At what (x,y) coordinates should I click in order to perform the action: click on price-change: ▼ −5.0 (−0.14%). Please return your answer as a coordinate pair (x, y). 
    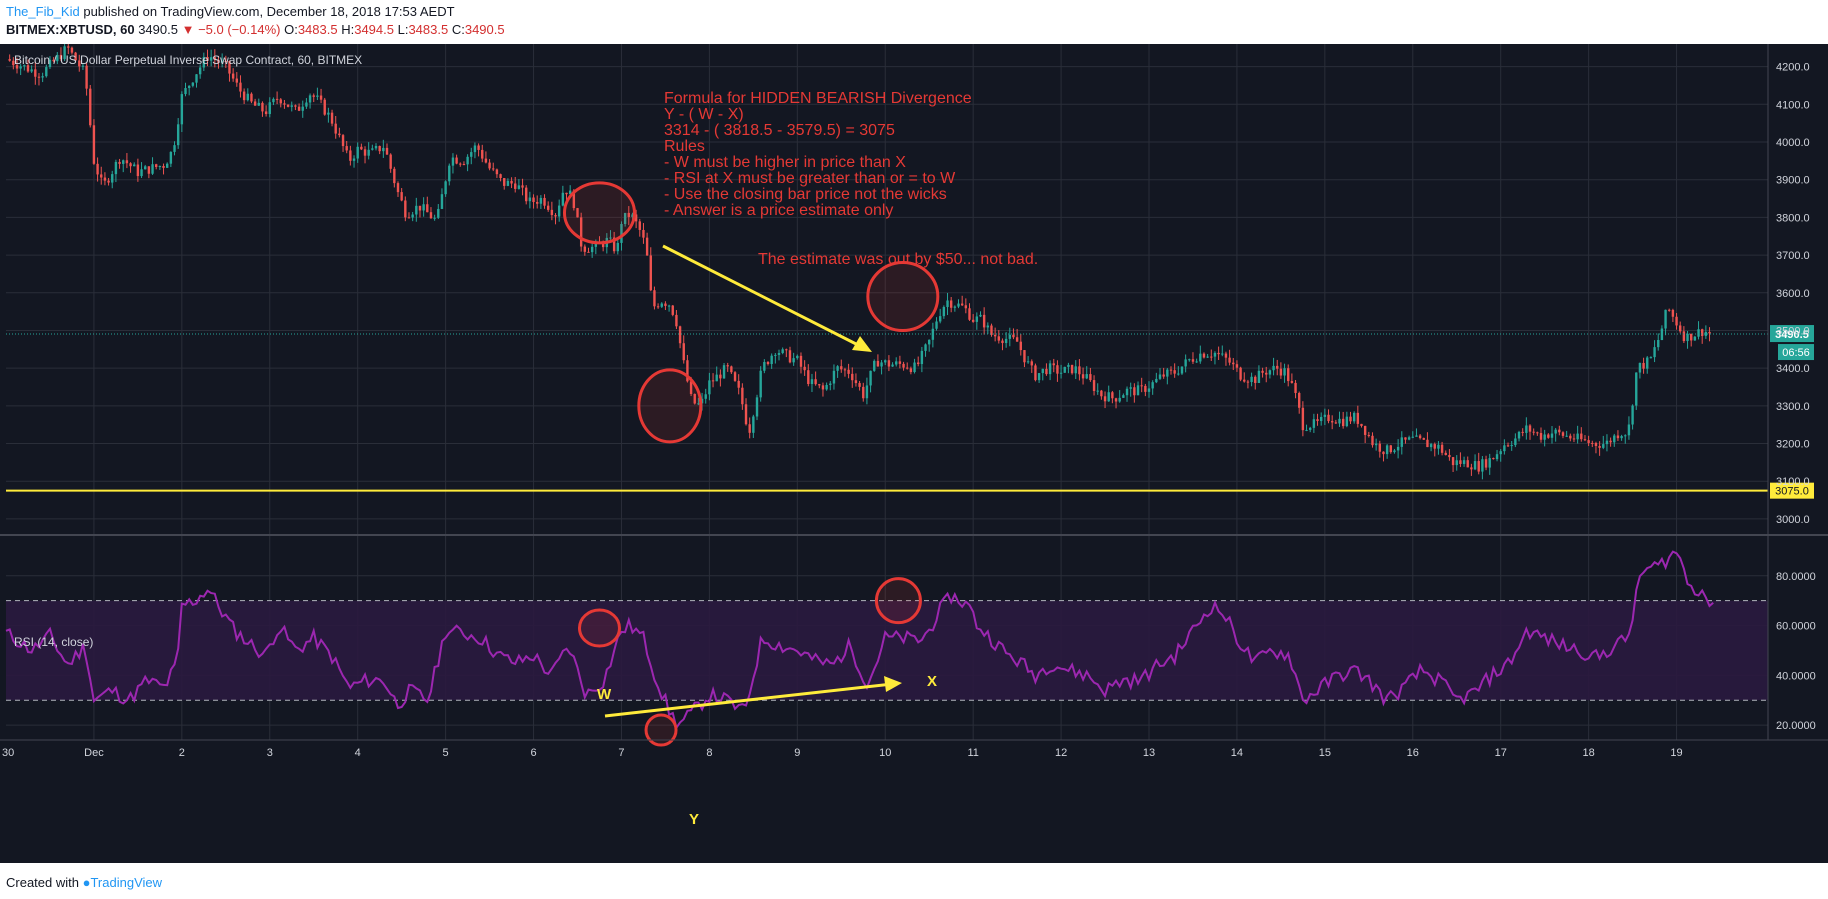
    Looking at the image, I should click on (231, 29).